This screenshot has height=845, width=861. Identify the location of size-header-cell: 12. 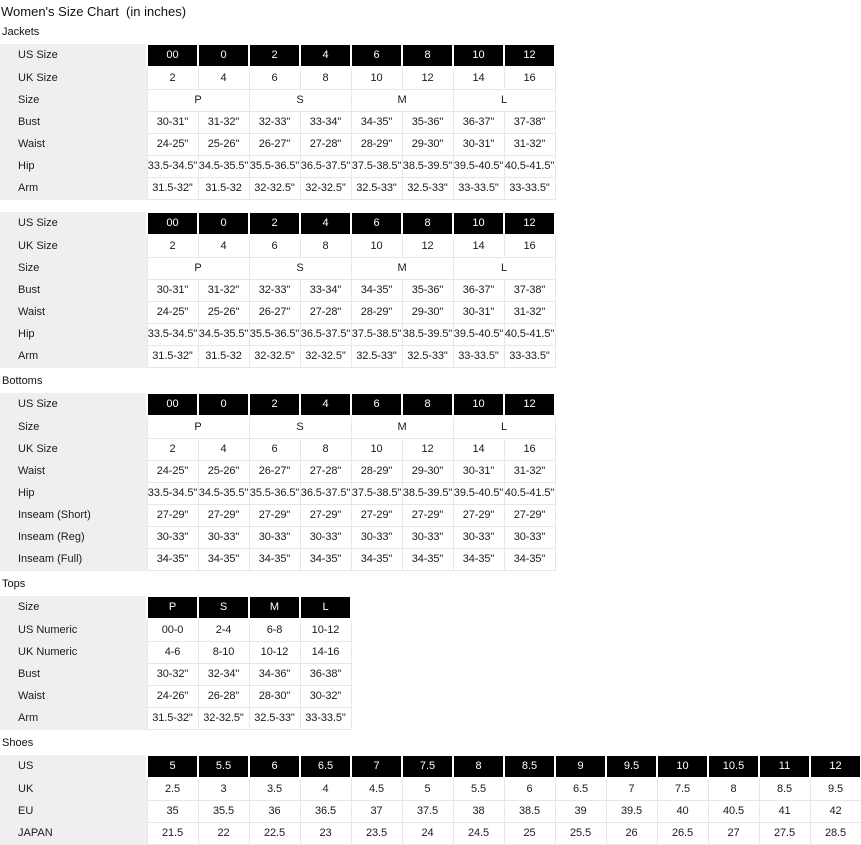
(529, 223).